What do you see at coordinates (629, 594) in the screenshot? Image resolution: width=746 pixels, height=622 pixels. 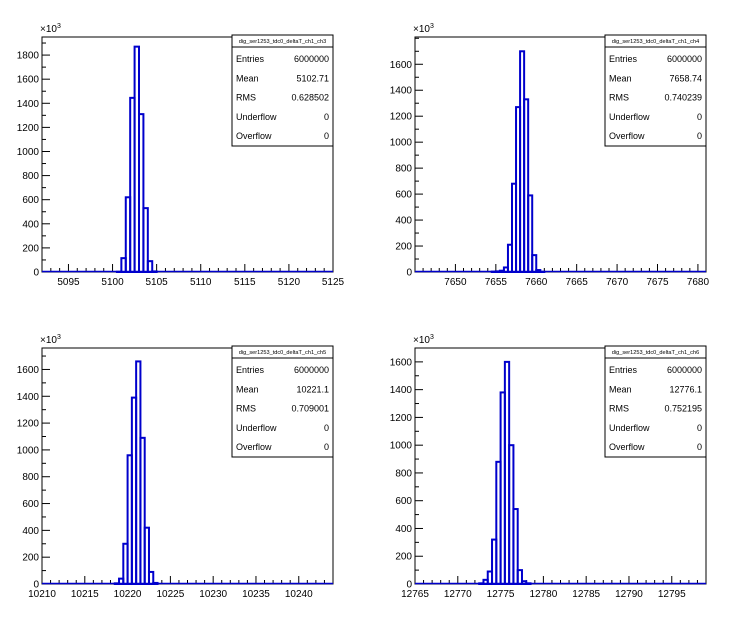 I see `x-tick-label: 12790` at bounding box center [629, 594].